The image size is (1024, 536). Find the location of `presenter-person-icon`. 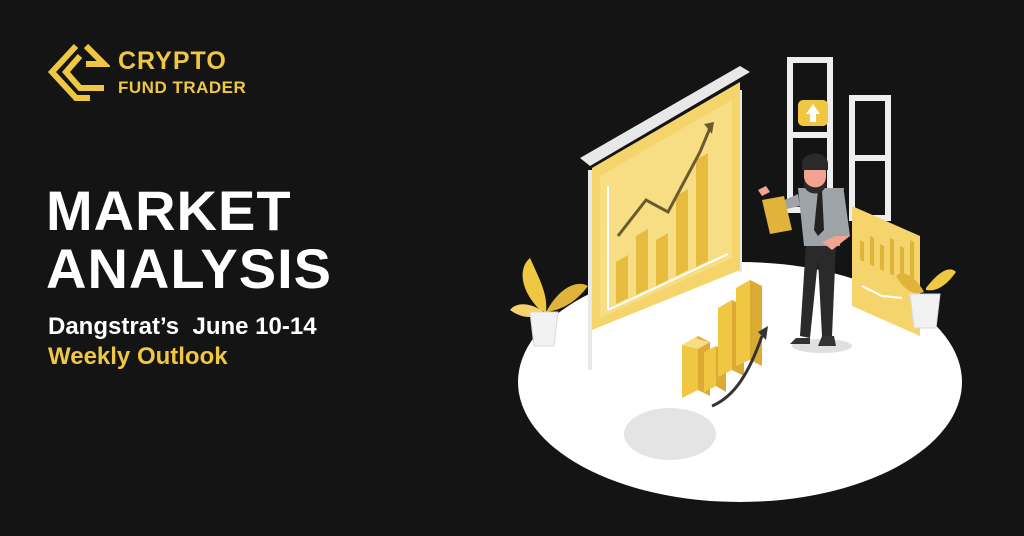

presenter-person-icon is located at coordinates (805, 253).